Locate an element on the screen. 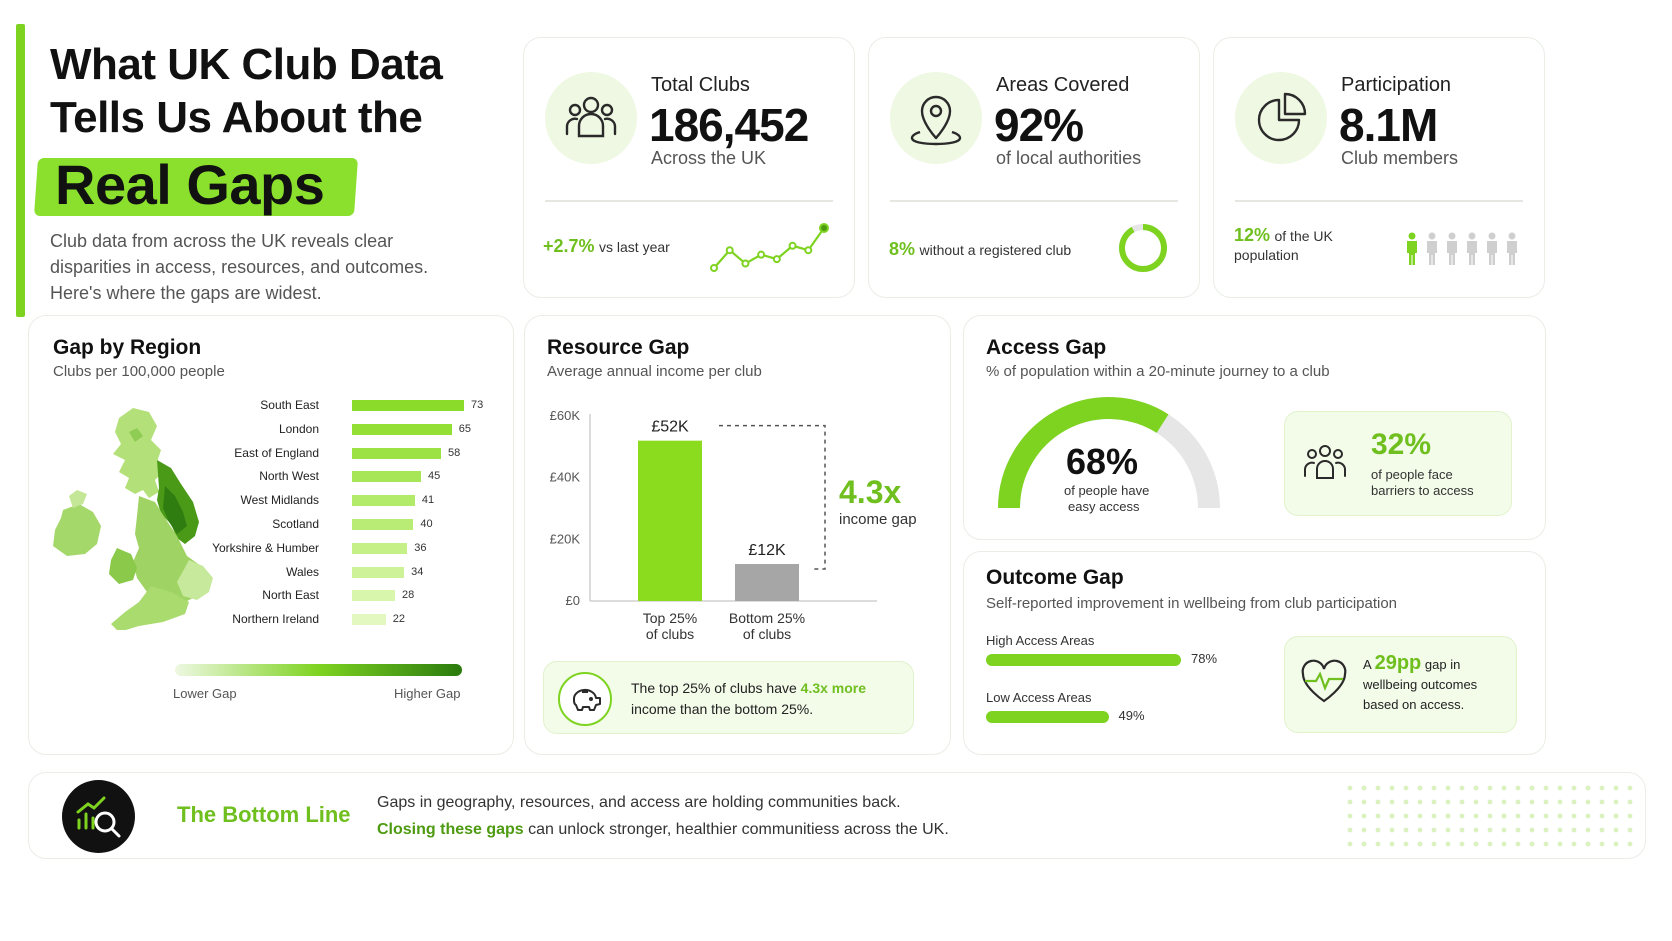  map-pin-icon is located at coordinates (936, 118).